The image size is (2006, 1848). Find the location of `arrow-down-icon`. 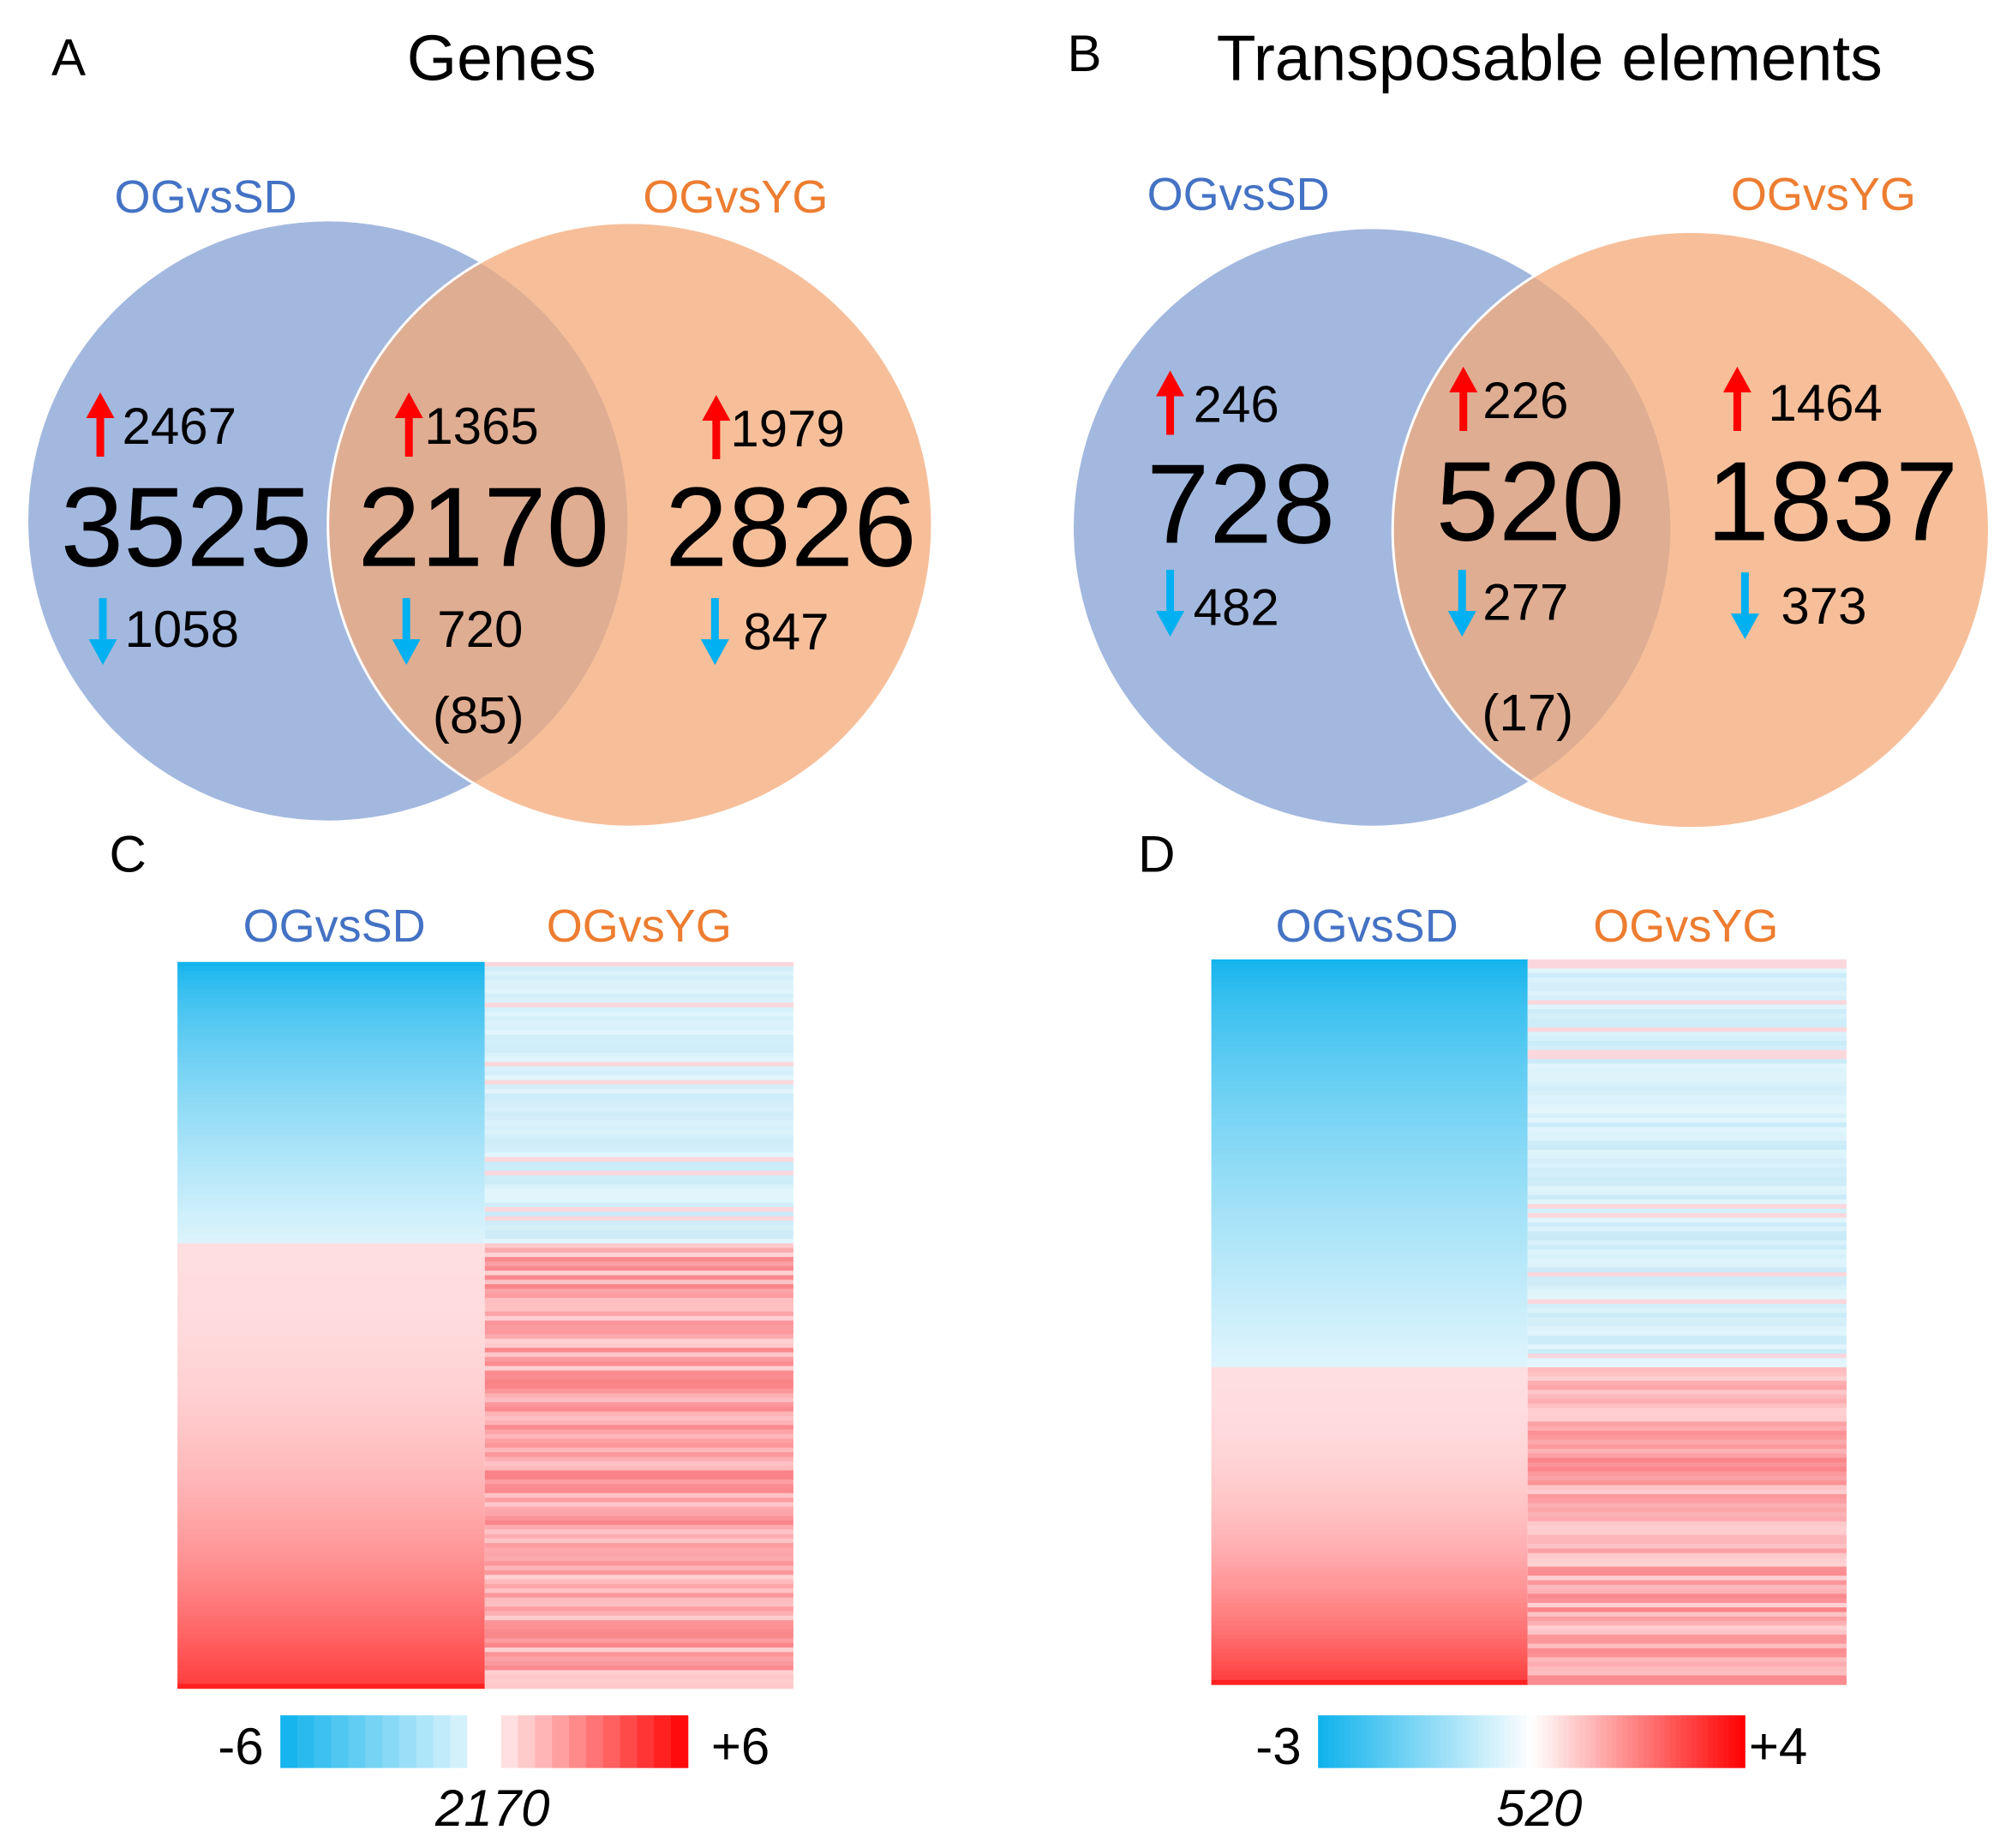

arrow-down-icon is located at coordinates (1170, 603).